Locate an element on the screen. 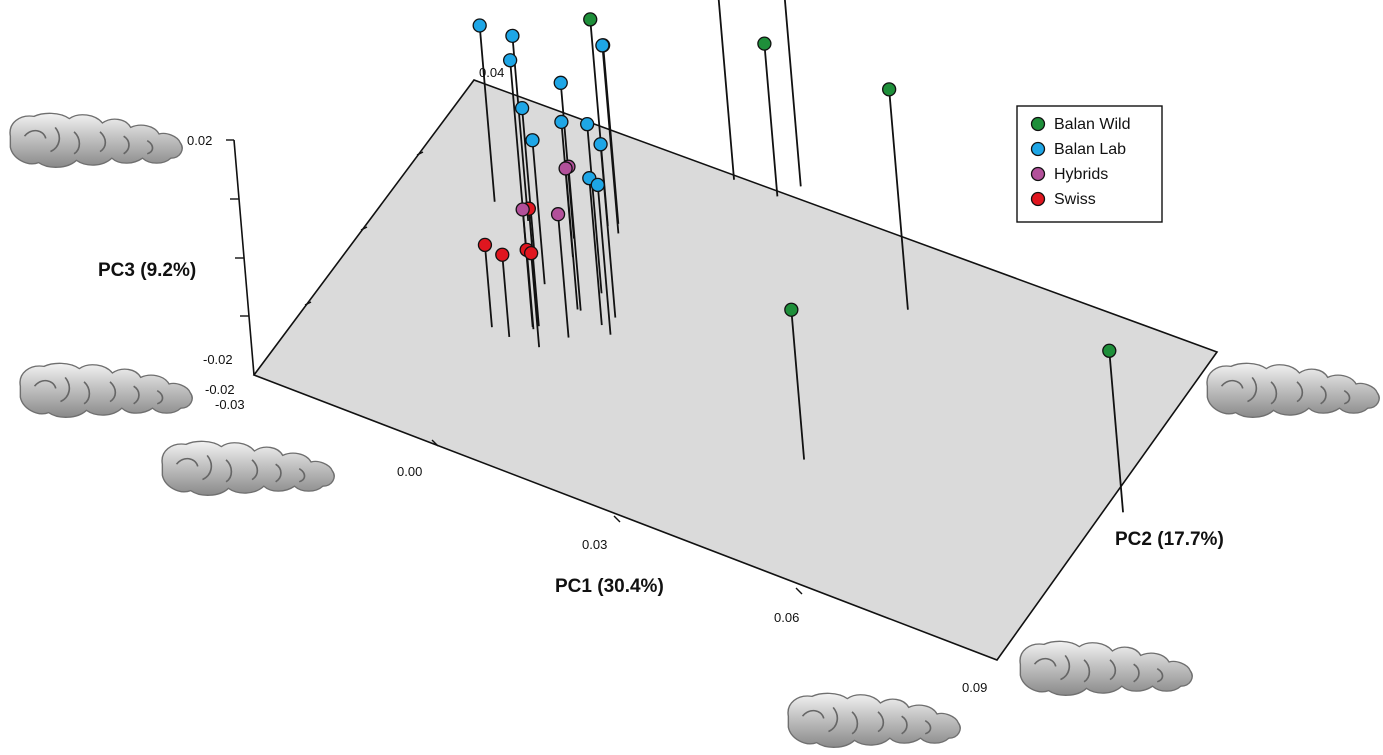  pc1-tick-label-2: 0.03 is located at coordinates (594, 544).